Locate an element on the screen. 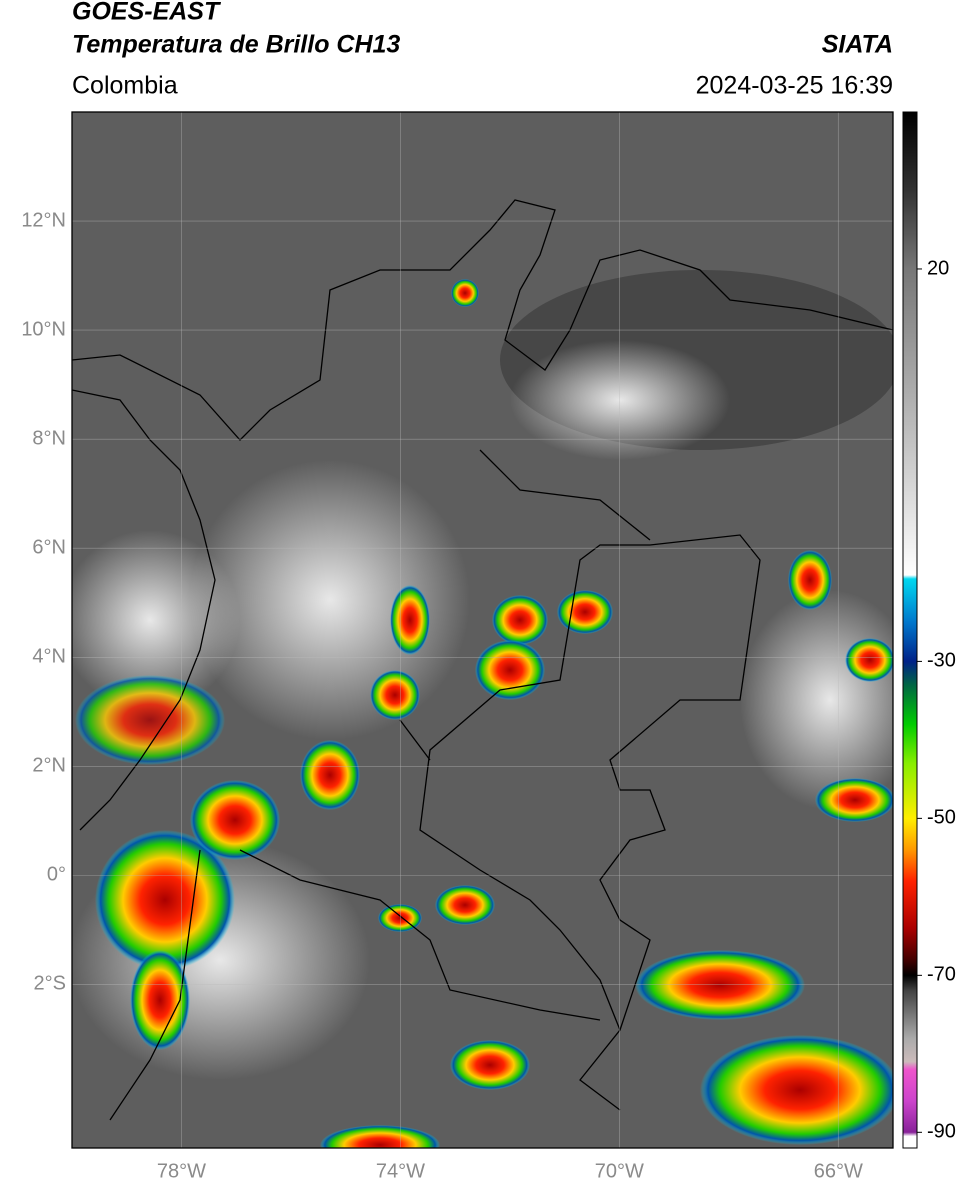  lon-tick-label: 74°W is located at coordinates (400, 1171).